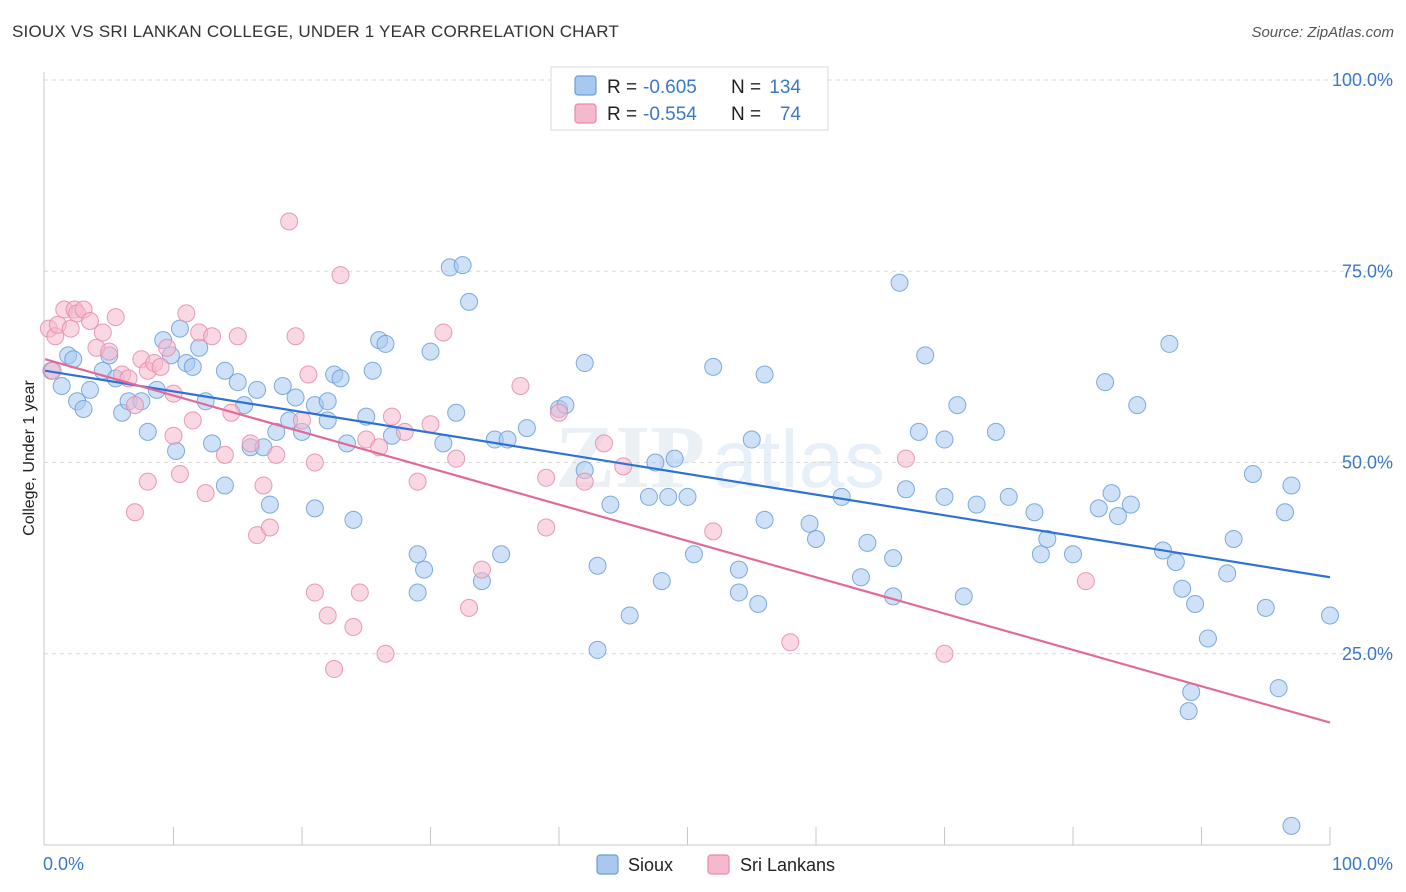 The height and width of the screenshot is (892, 1406). Describe the element at coordinates (746, 87) in the screenshot. I see `legend-n-label-sioux: N =` at that location.